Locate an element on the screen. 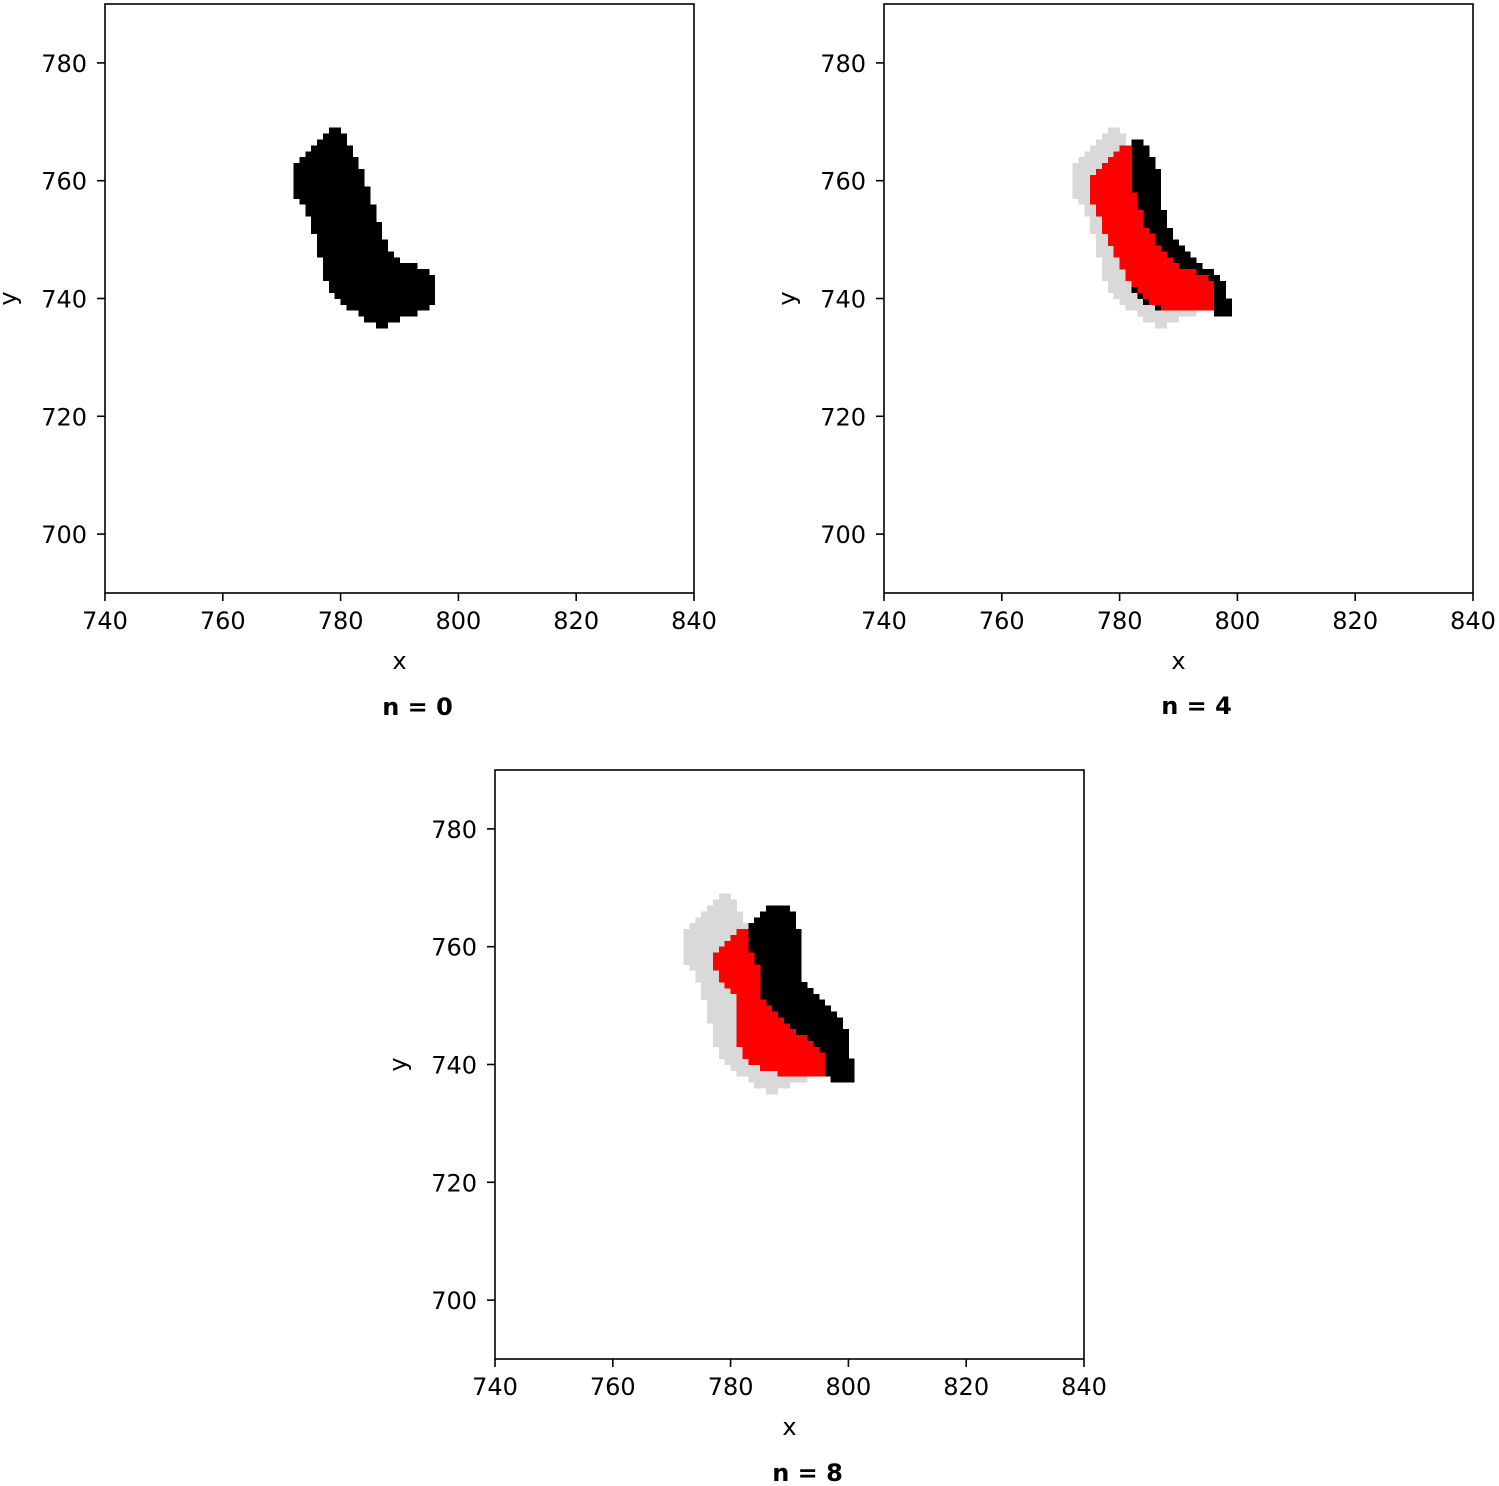 This screenshot has width=1499, height=1486. chart-0-x-tick-label-2: 780 is located at coordinates (341, 621).